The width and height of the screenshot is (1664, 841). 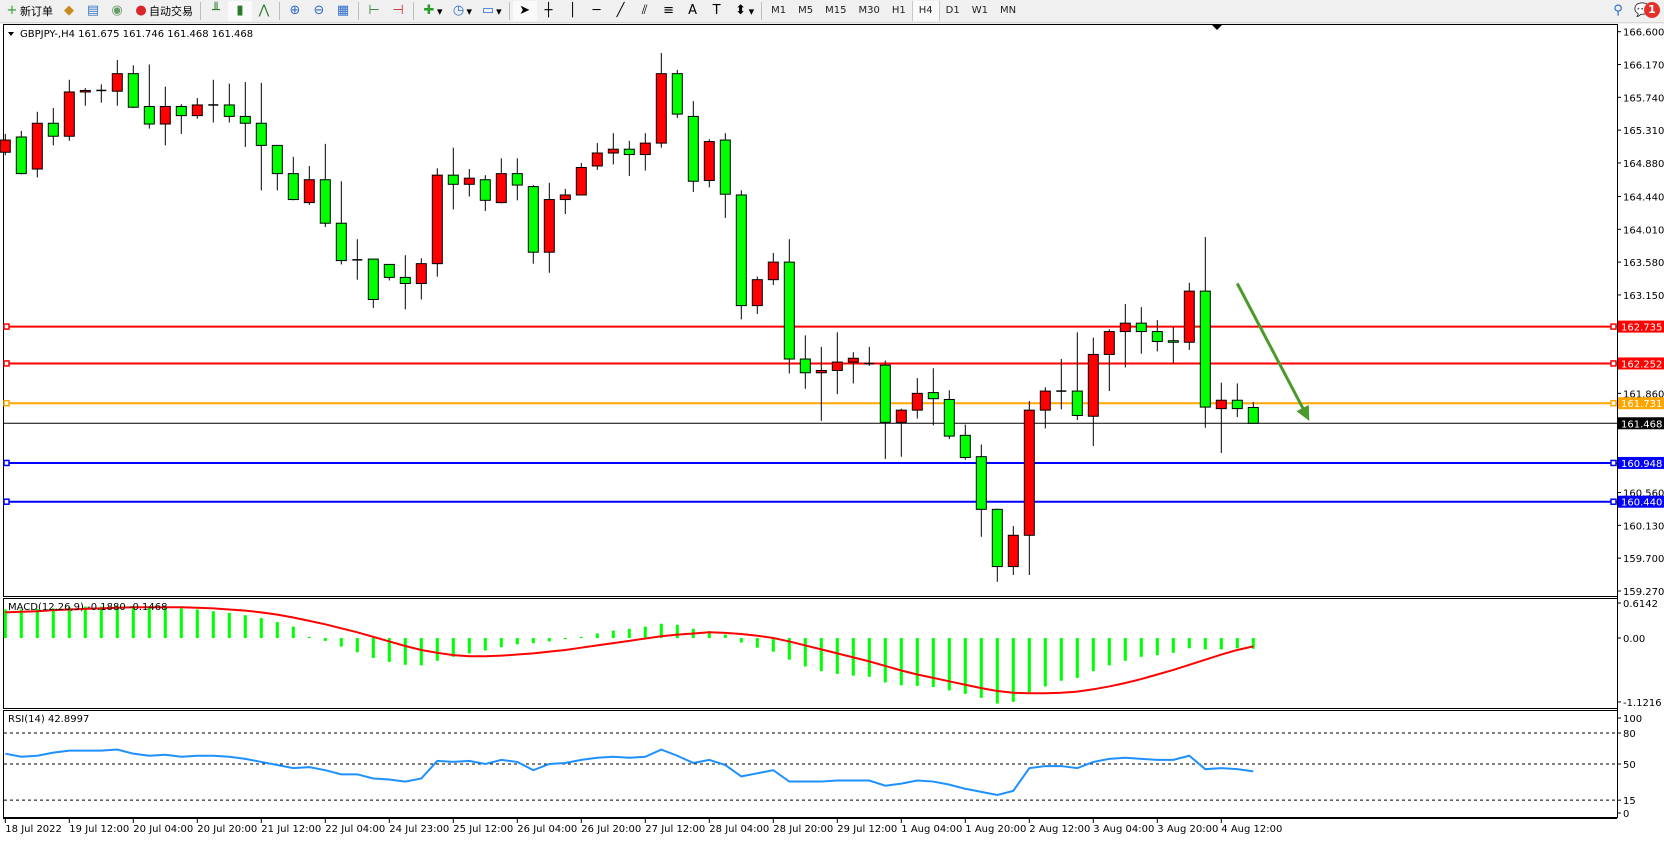 What do you see at coordinates (1641, 364) in the screenshot?
I see `price-tag-label: 162.252` at bounding box center [1641, 364].